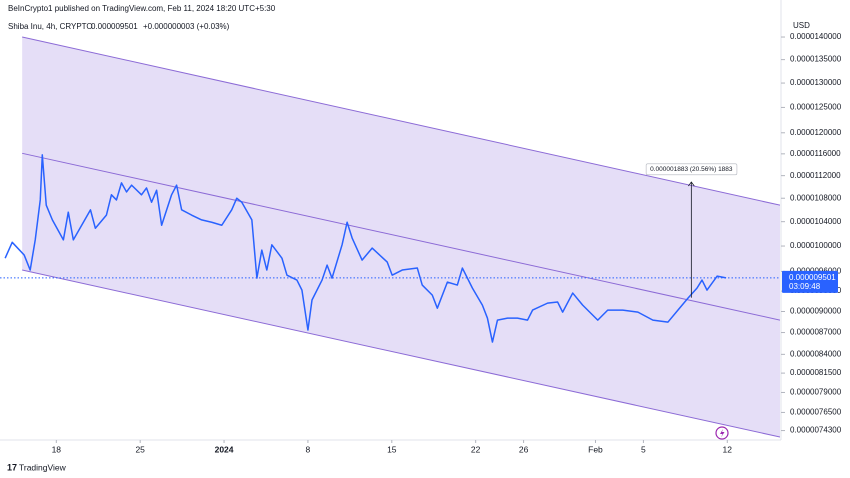 This screenshot has height=478, width=850. I want to click on y-tick-label: 0.0000125000, so click(816, 107).